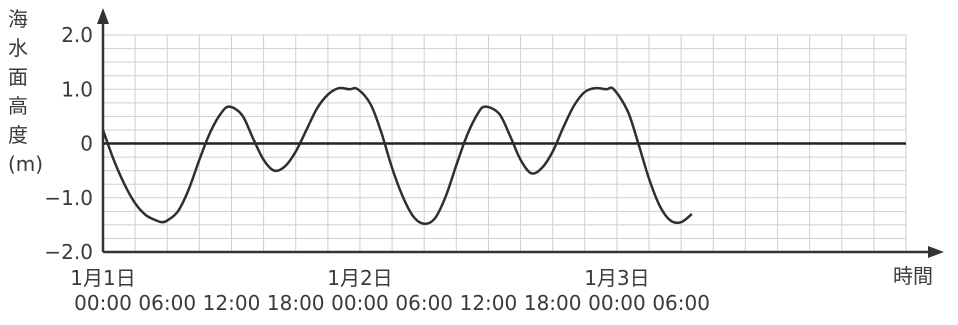 The height and width of the screenshot is (325, 958). I want to click on x-tick-date-label: 1月1日, so click(102, 278).